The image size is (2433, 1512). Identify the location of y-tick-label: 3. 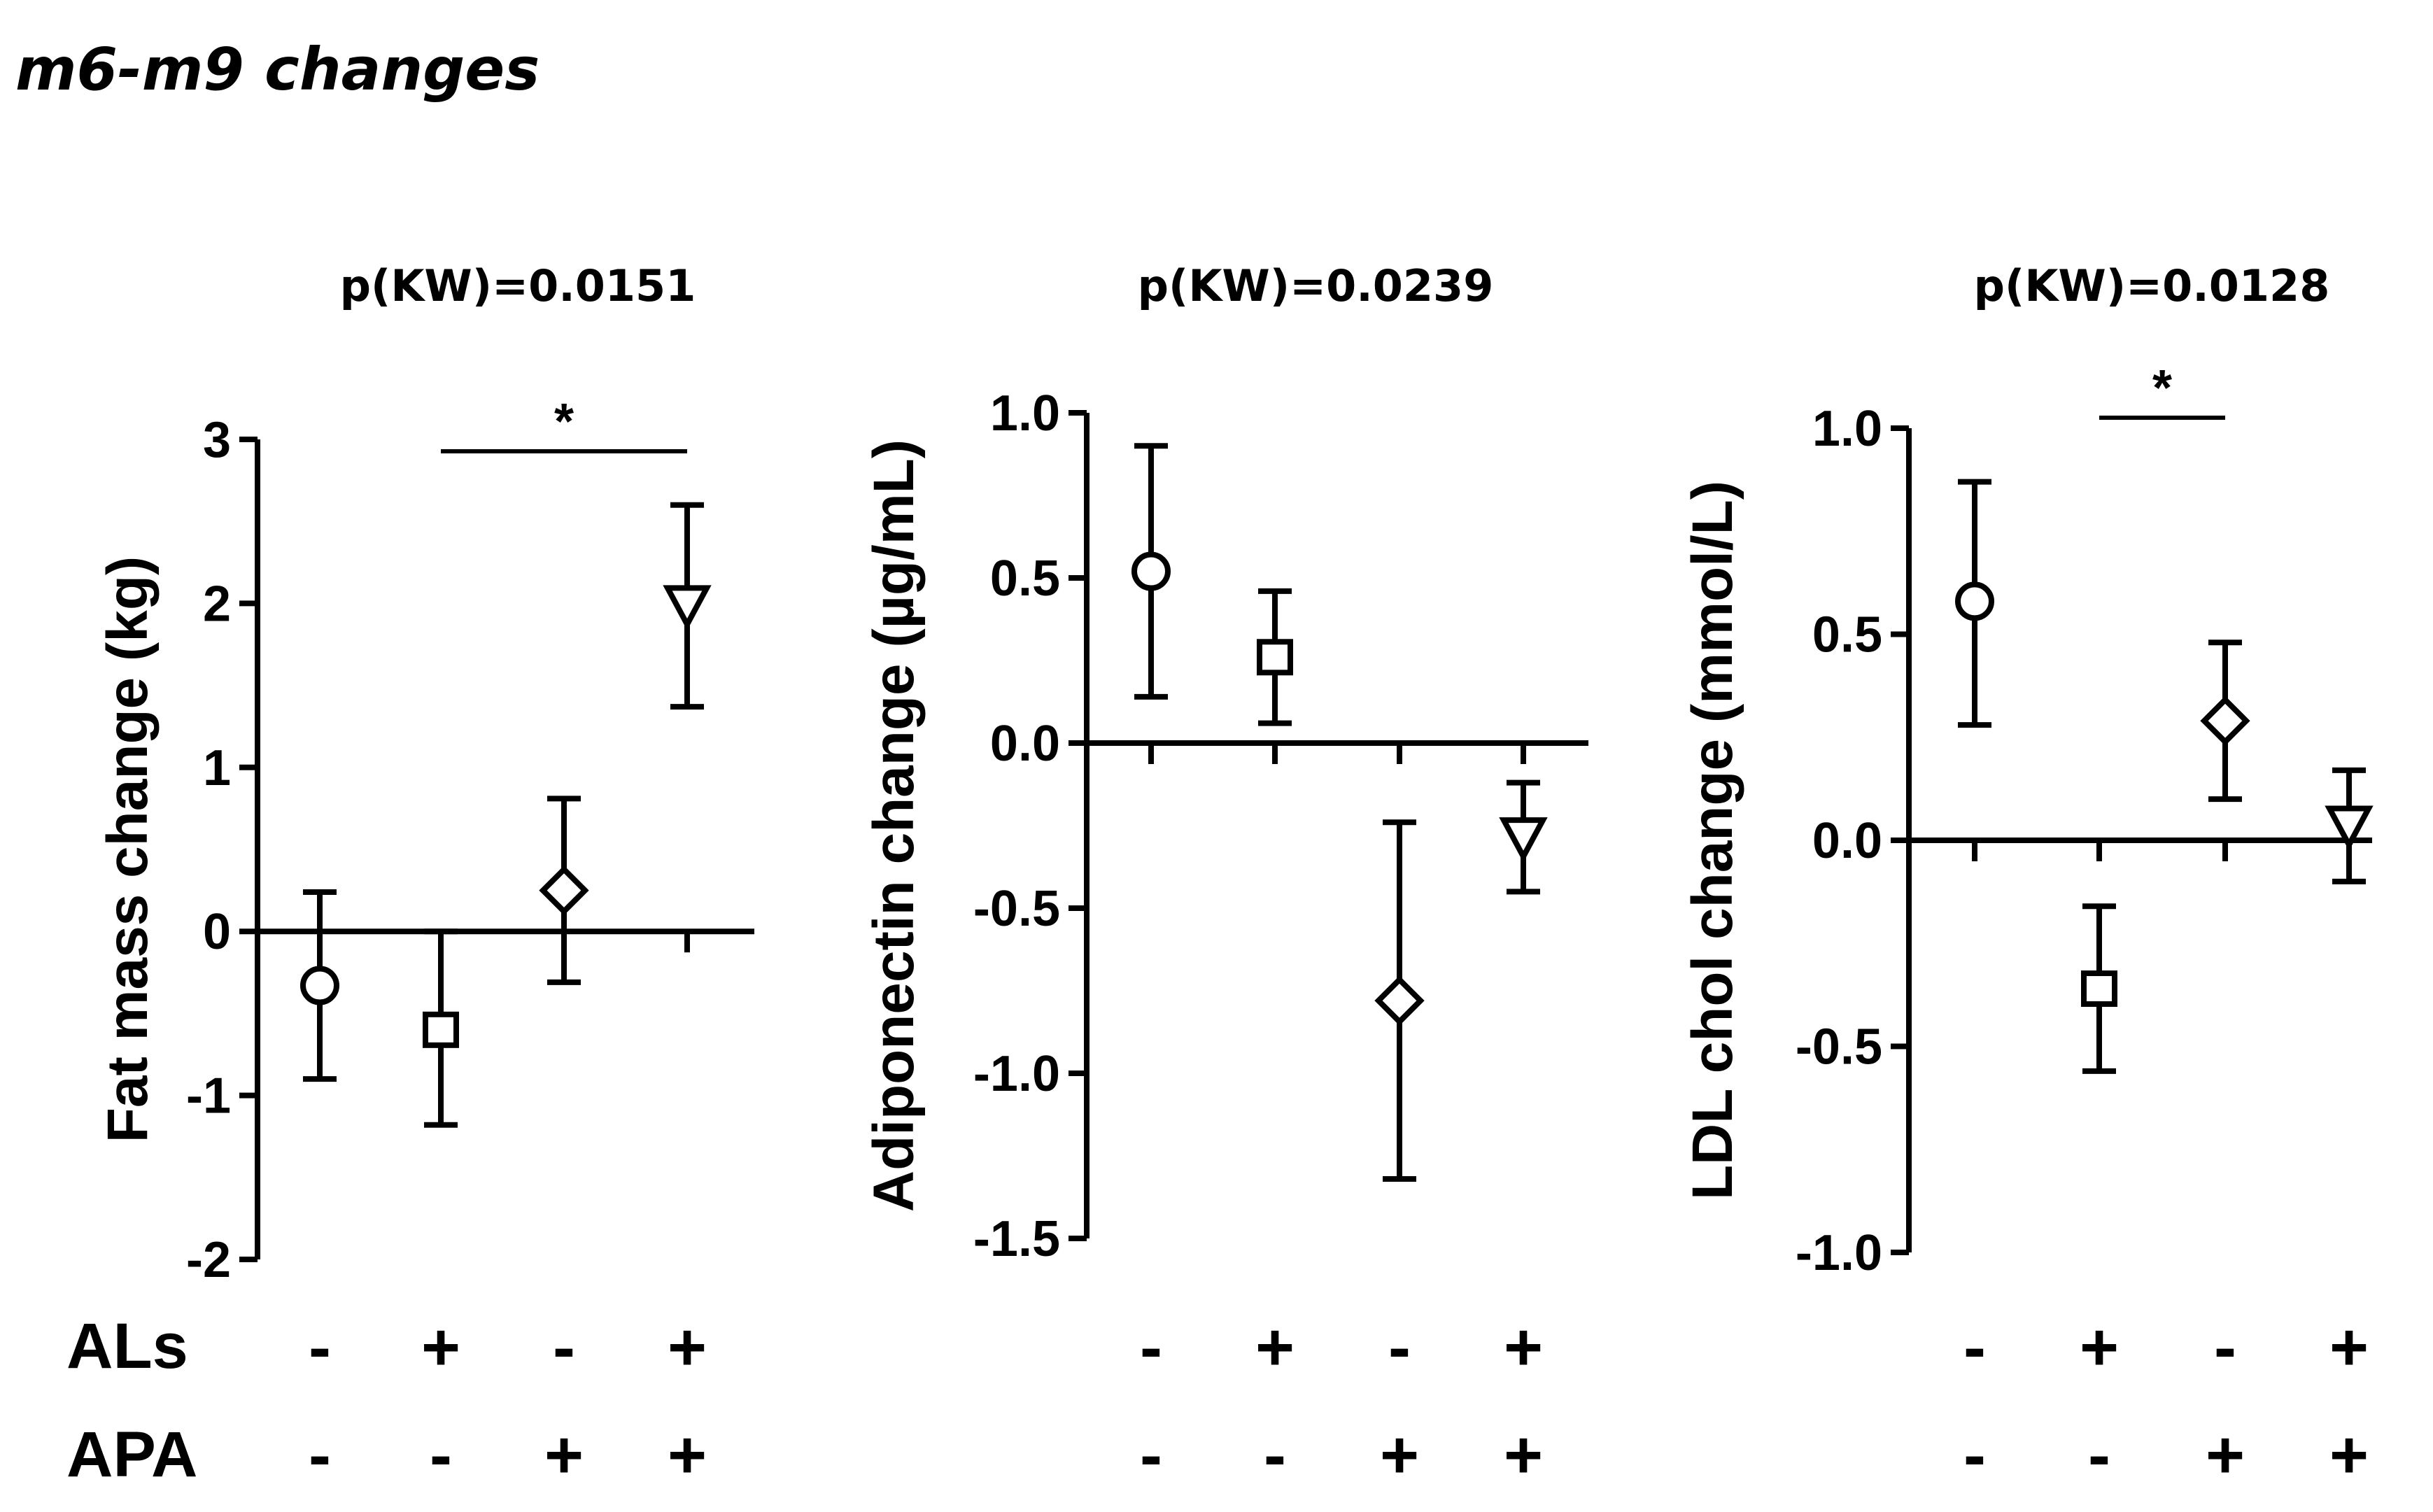
(217, 440).